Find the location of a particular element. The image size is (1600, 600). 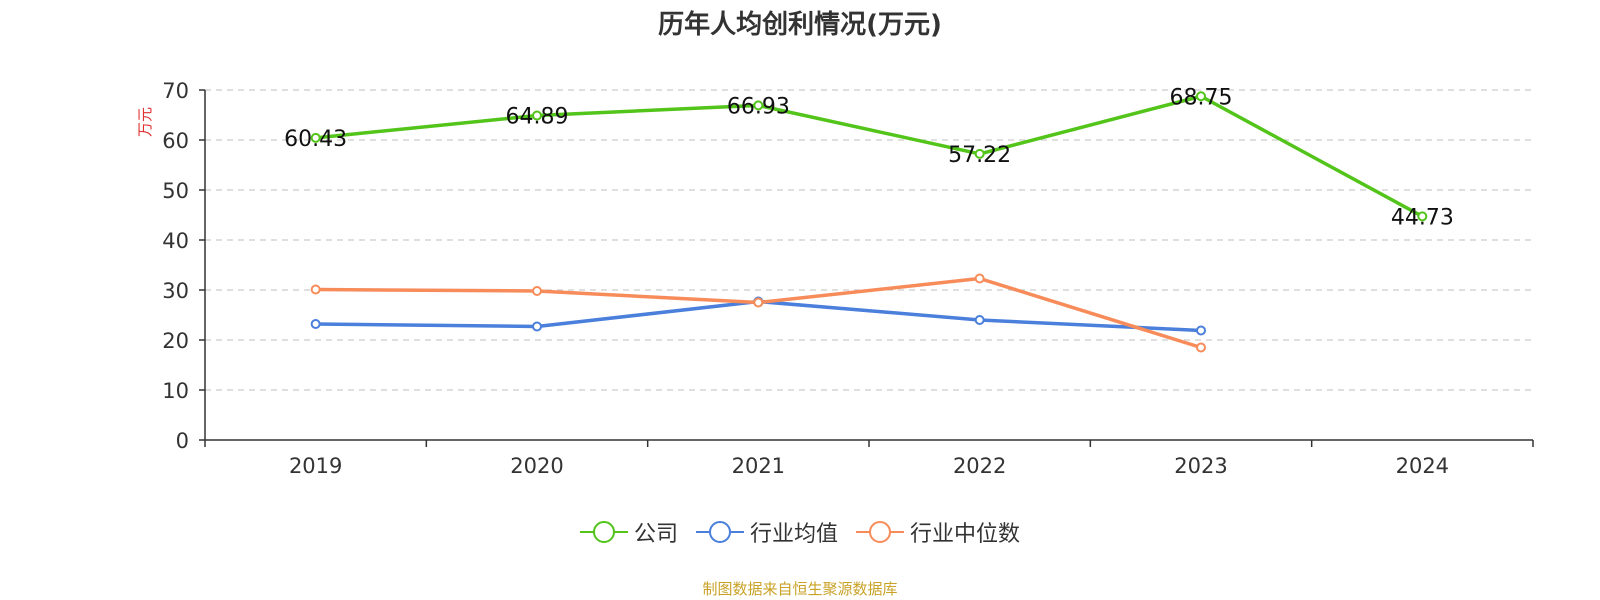

y-tick-label: 30 is located at coordinates (175, 291).